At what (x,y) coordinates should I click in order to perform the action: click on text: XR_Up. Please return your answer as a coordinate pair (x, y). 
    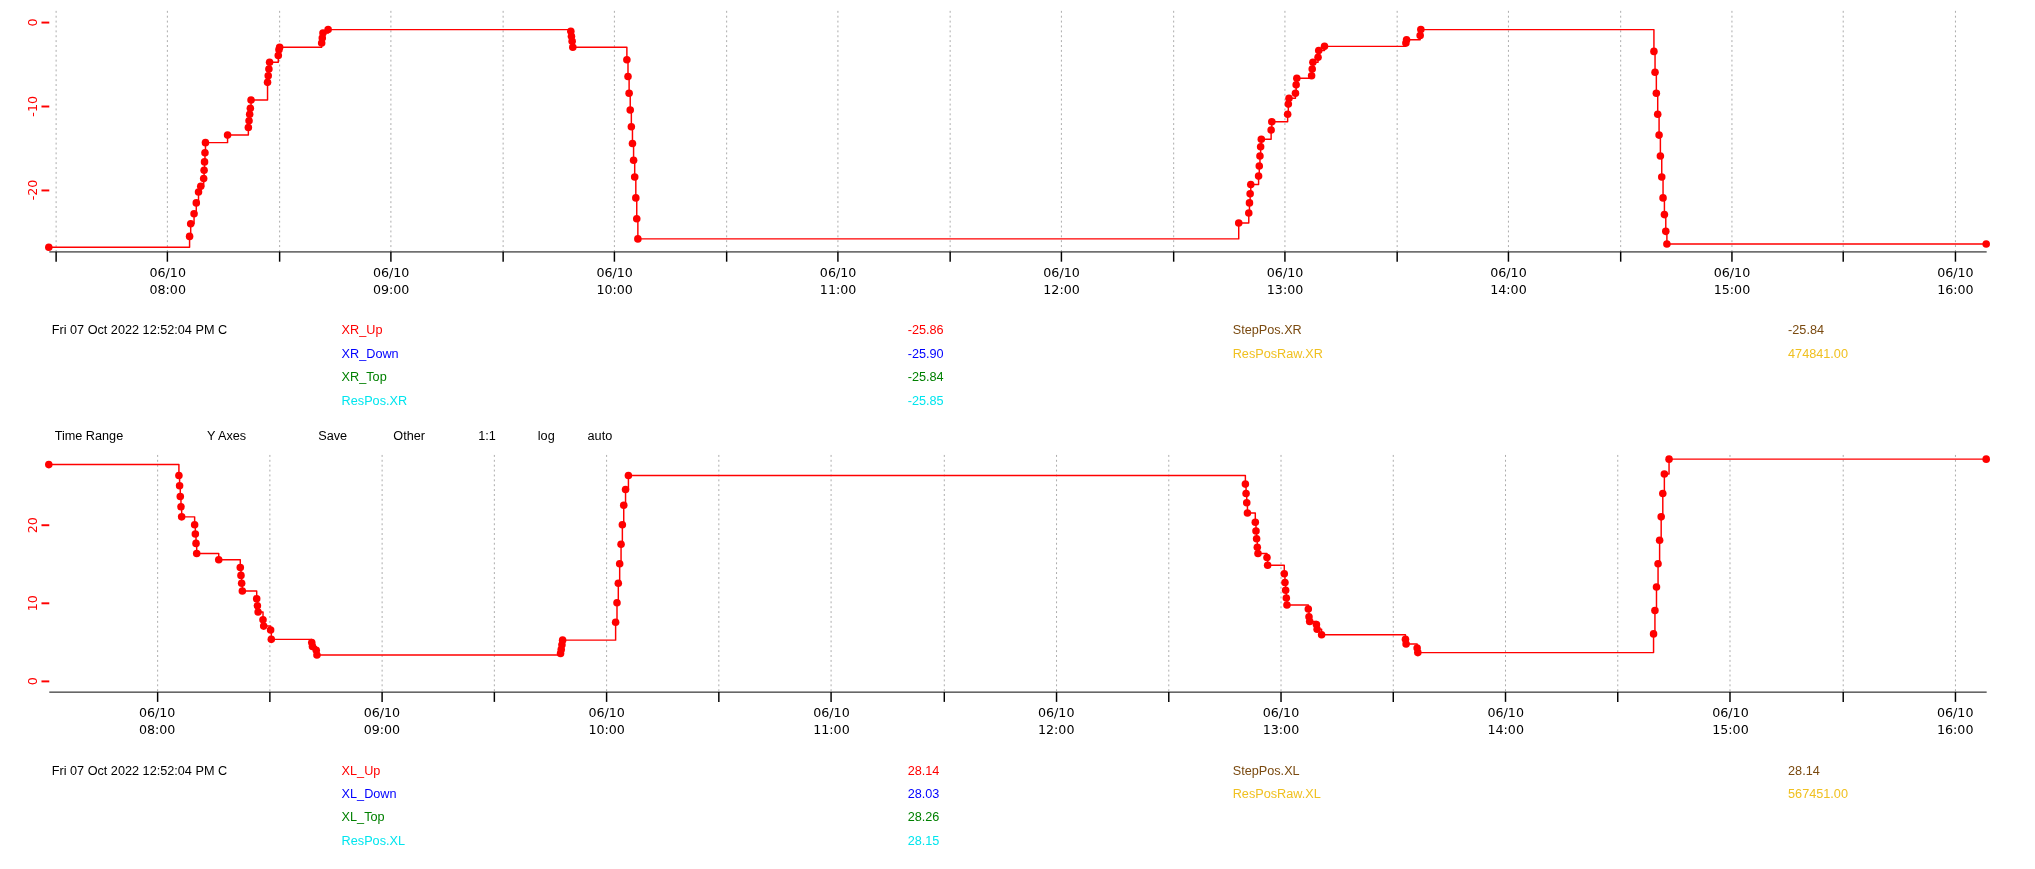
    Looking at the image, I should click on (362, 330).